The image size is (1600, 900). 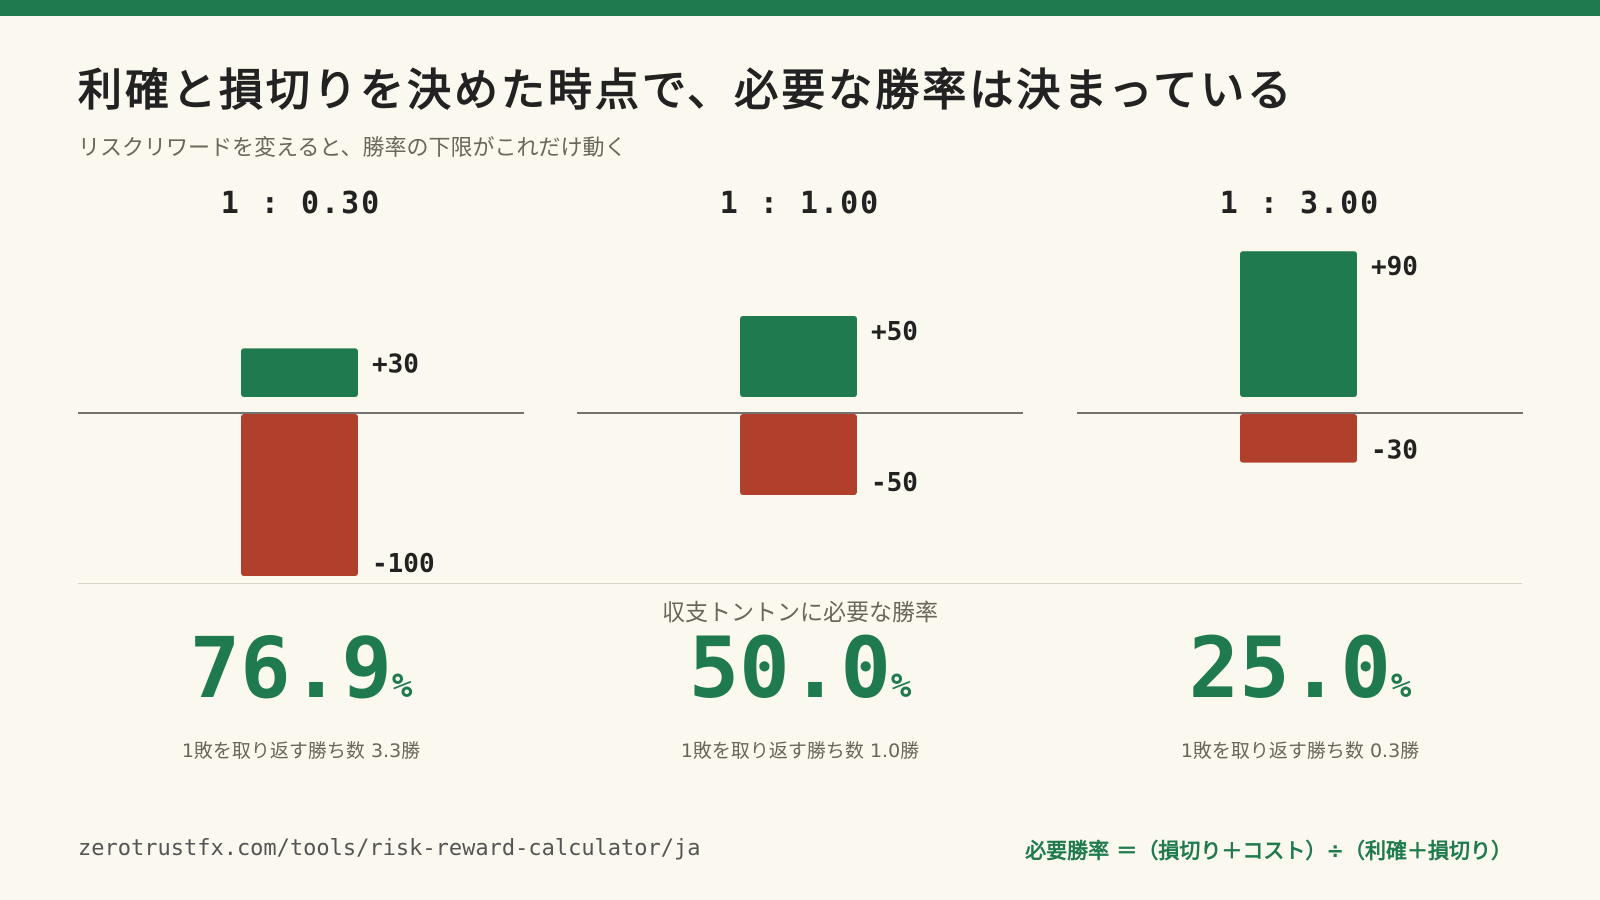 I want to click on chart-panel-3: 1 : 3.00 +90 -30, so click(x=1300, y=380).